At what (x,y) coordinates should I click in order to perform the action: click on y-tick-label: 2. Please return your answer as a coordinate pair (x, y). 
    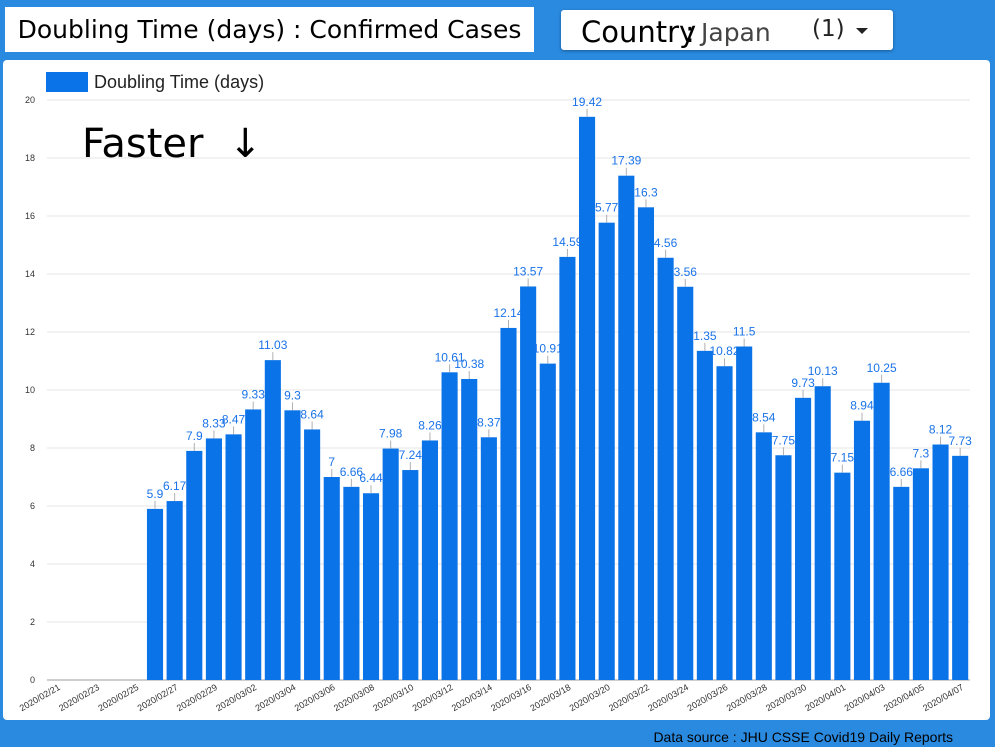
    Looking at the image, I should click on (32, 622).